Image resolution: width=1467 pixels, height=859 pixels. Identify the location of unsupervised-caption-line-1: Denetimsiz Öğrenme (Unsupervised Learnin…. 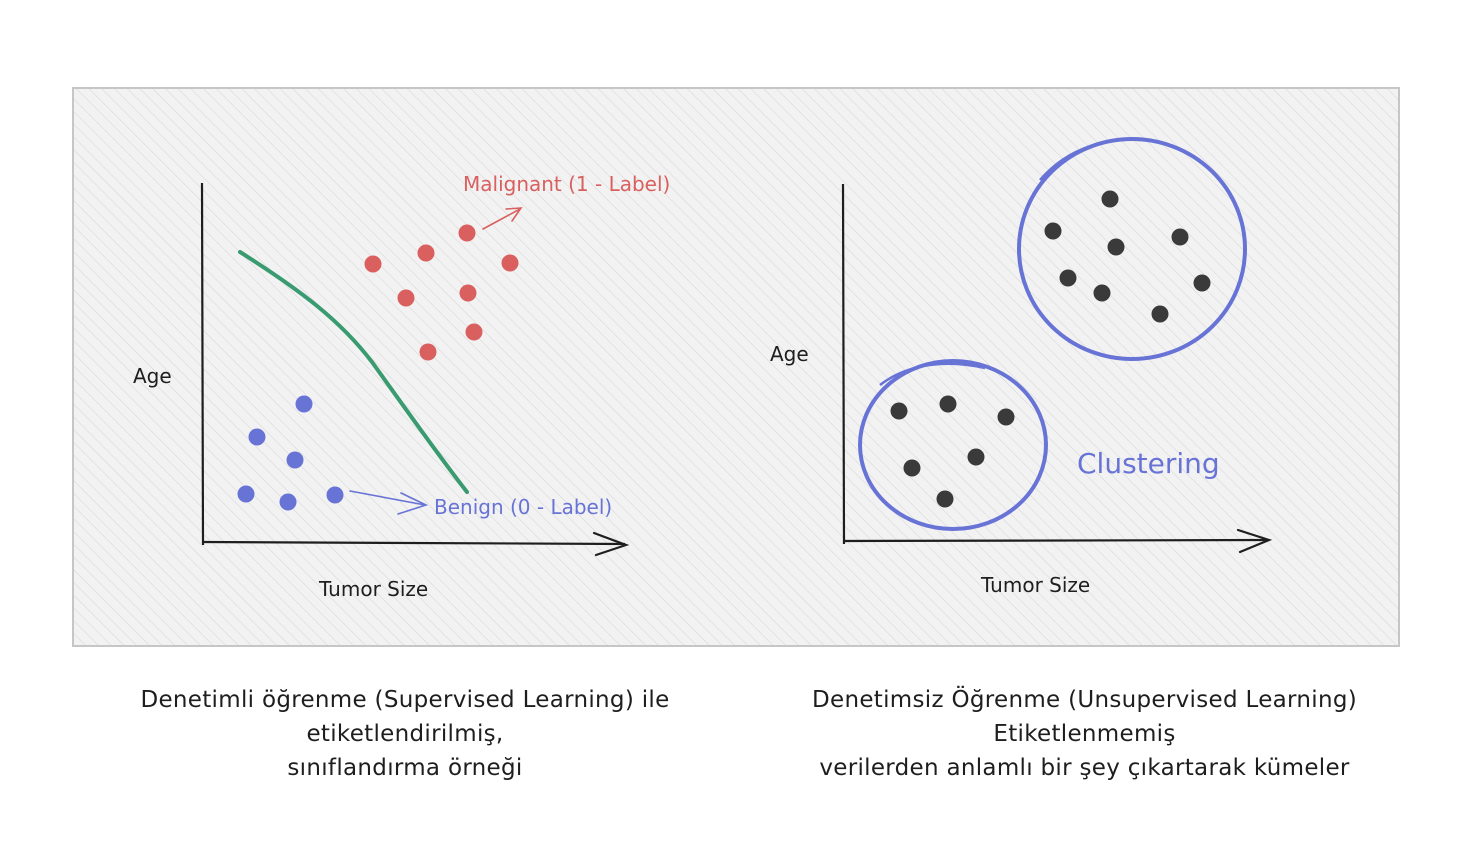
(1084, 700).